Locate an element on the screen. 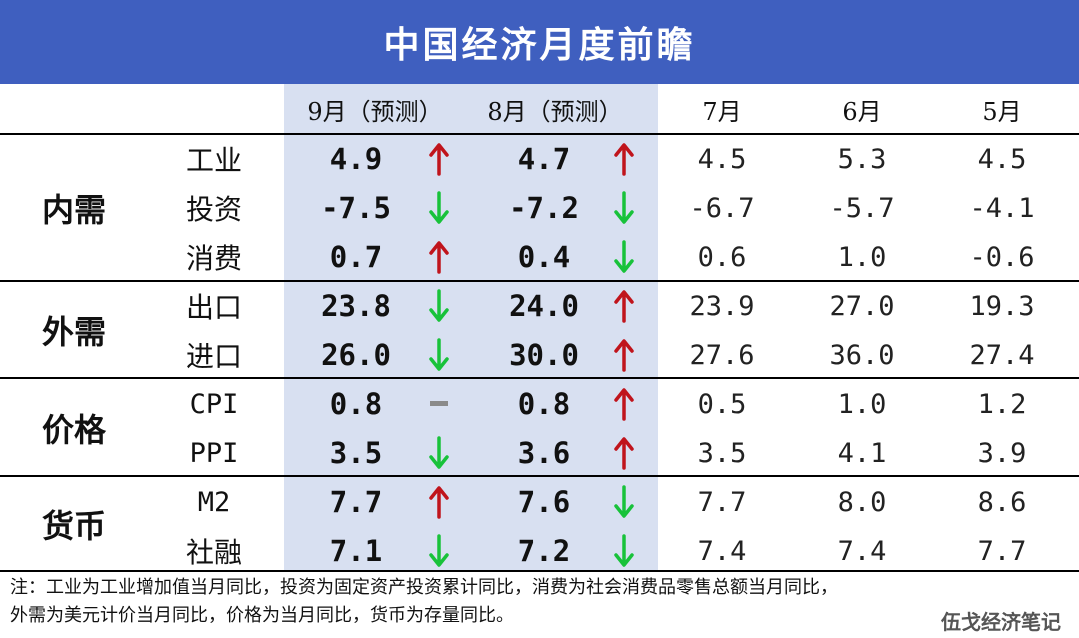  value-may: 7.7 is located at coordinates (1002, 551).